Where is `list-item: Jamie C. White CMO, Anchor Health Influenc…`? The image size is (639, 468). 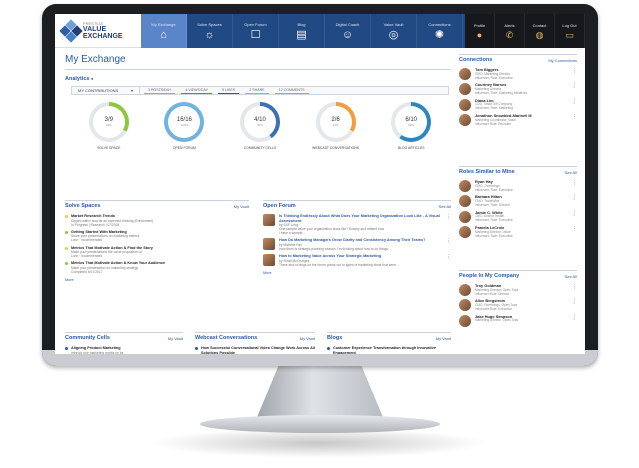
list-item: Jamie C. White CMO, Anchor Health Influenc… is located at coordinates (518, 216).